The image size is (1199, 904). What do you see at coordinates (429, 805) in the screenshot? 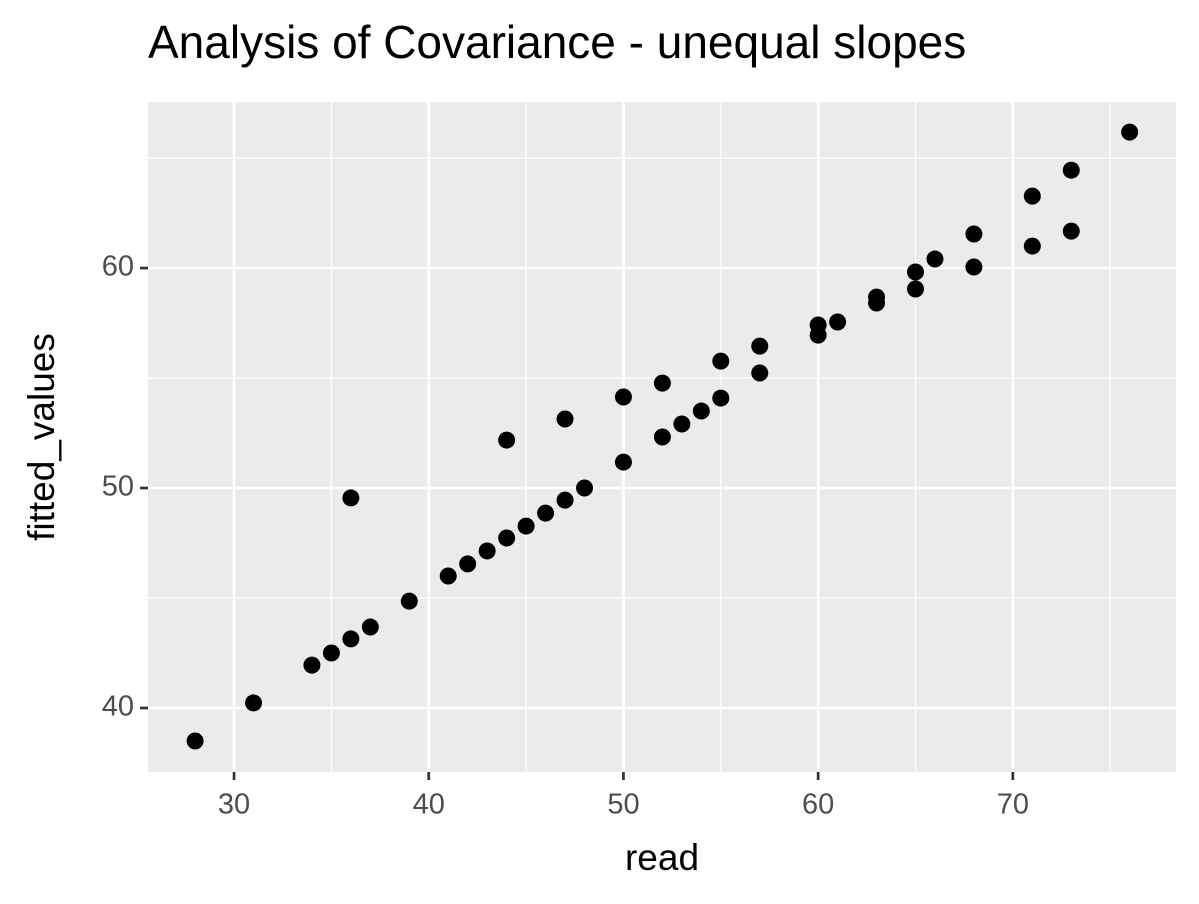
I see `x-tick-label: 40` at bounding box center [429, 805].